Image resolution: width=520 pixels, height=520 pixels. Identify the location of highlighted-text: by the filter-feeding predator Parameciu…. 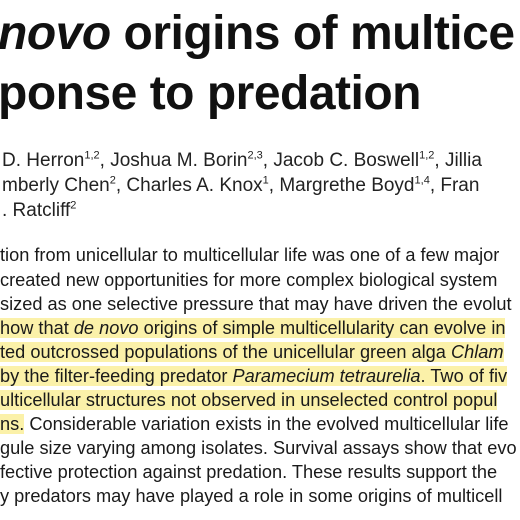
(254, 376).